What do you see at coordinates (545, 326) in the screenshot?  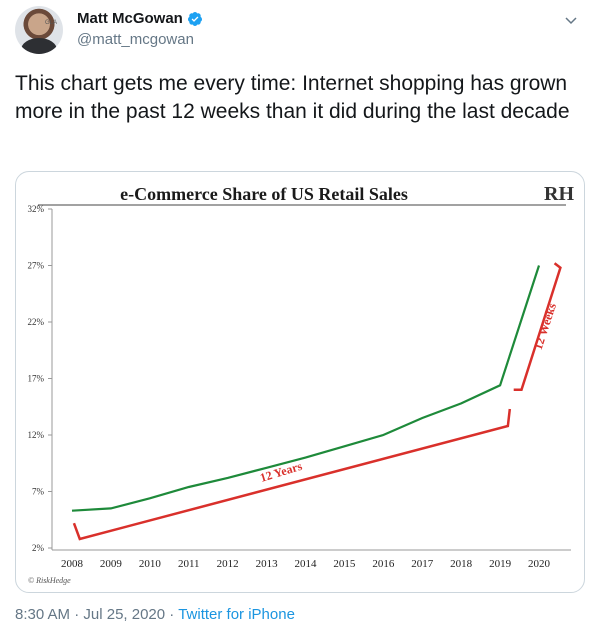 I see `annotation-12-weeks: 12 Weeks` at bounding box center [545, 326].